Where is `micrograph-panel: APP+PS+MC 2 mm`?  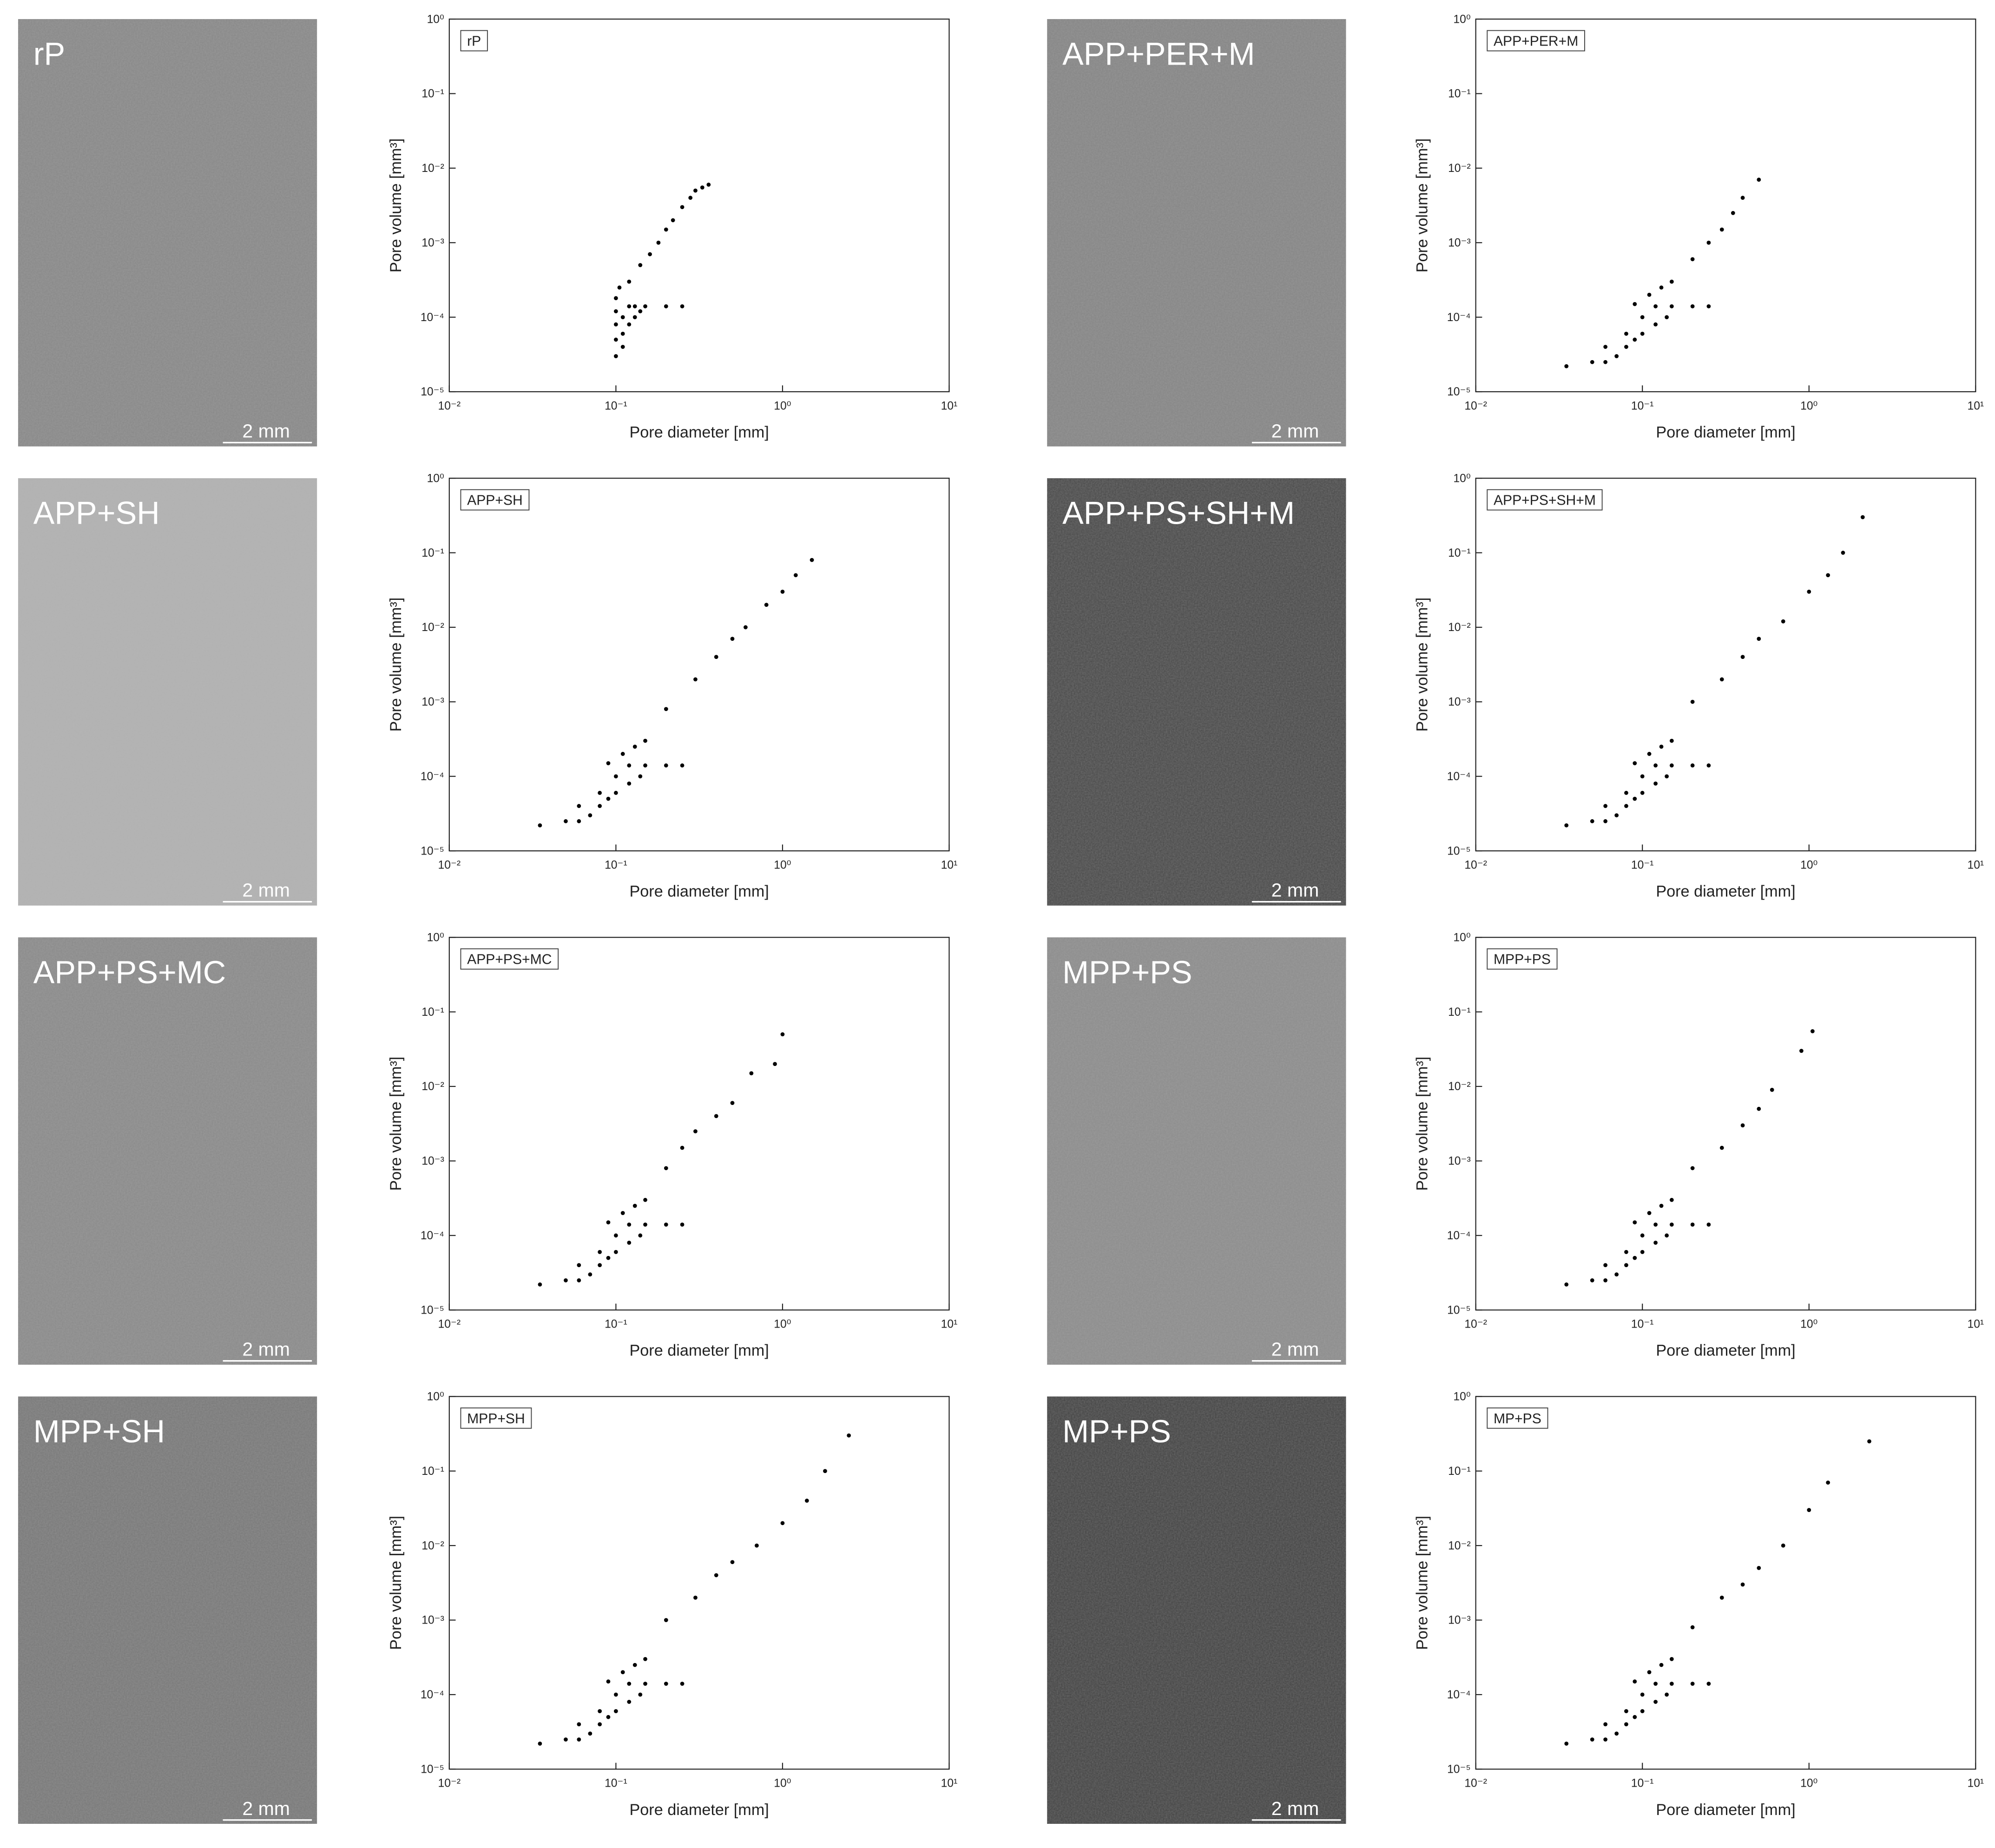 micrograph-panel: APP+PS+MC 2 mm is located at coordinates (168, 1151).